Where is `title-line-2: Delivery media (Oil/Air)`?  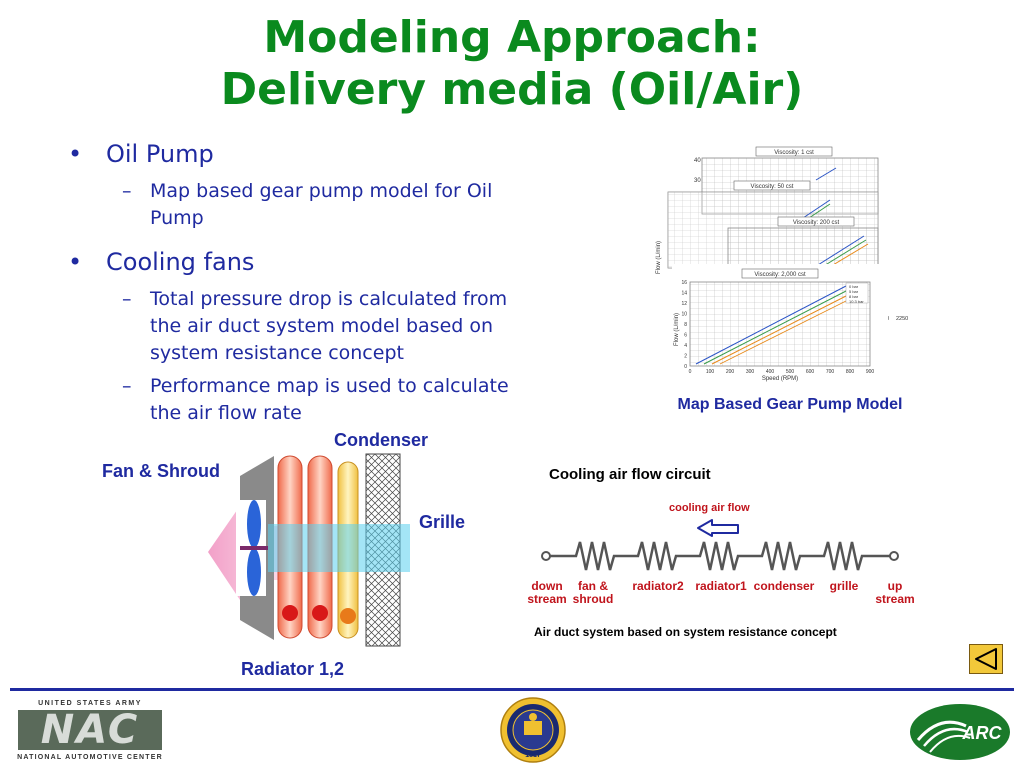 title-line-2: Delivery media (Oil/Air) is located at coordinates (512, 89).